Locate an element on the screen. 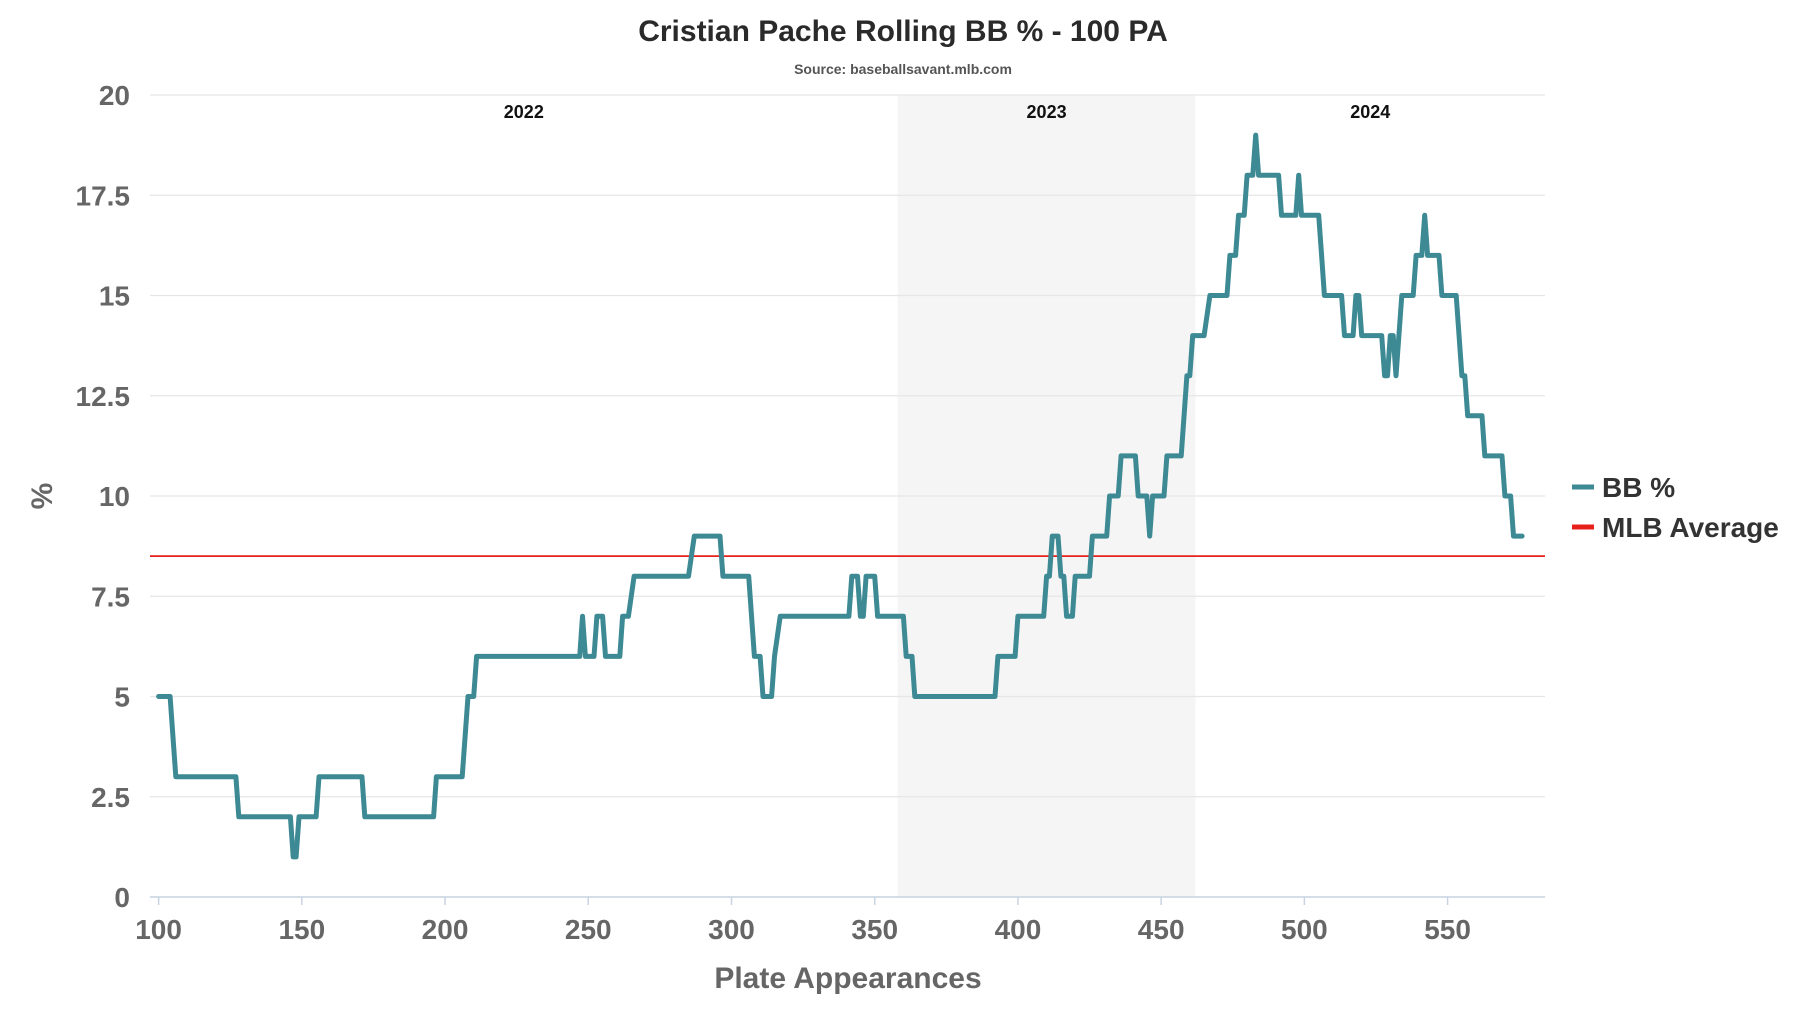 This screenshot has height=1013, width=1800. y-axis: 0 2.5 5 7.5 10 12.5 15 17.5 20 is located at coordinates (103, 496).